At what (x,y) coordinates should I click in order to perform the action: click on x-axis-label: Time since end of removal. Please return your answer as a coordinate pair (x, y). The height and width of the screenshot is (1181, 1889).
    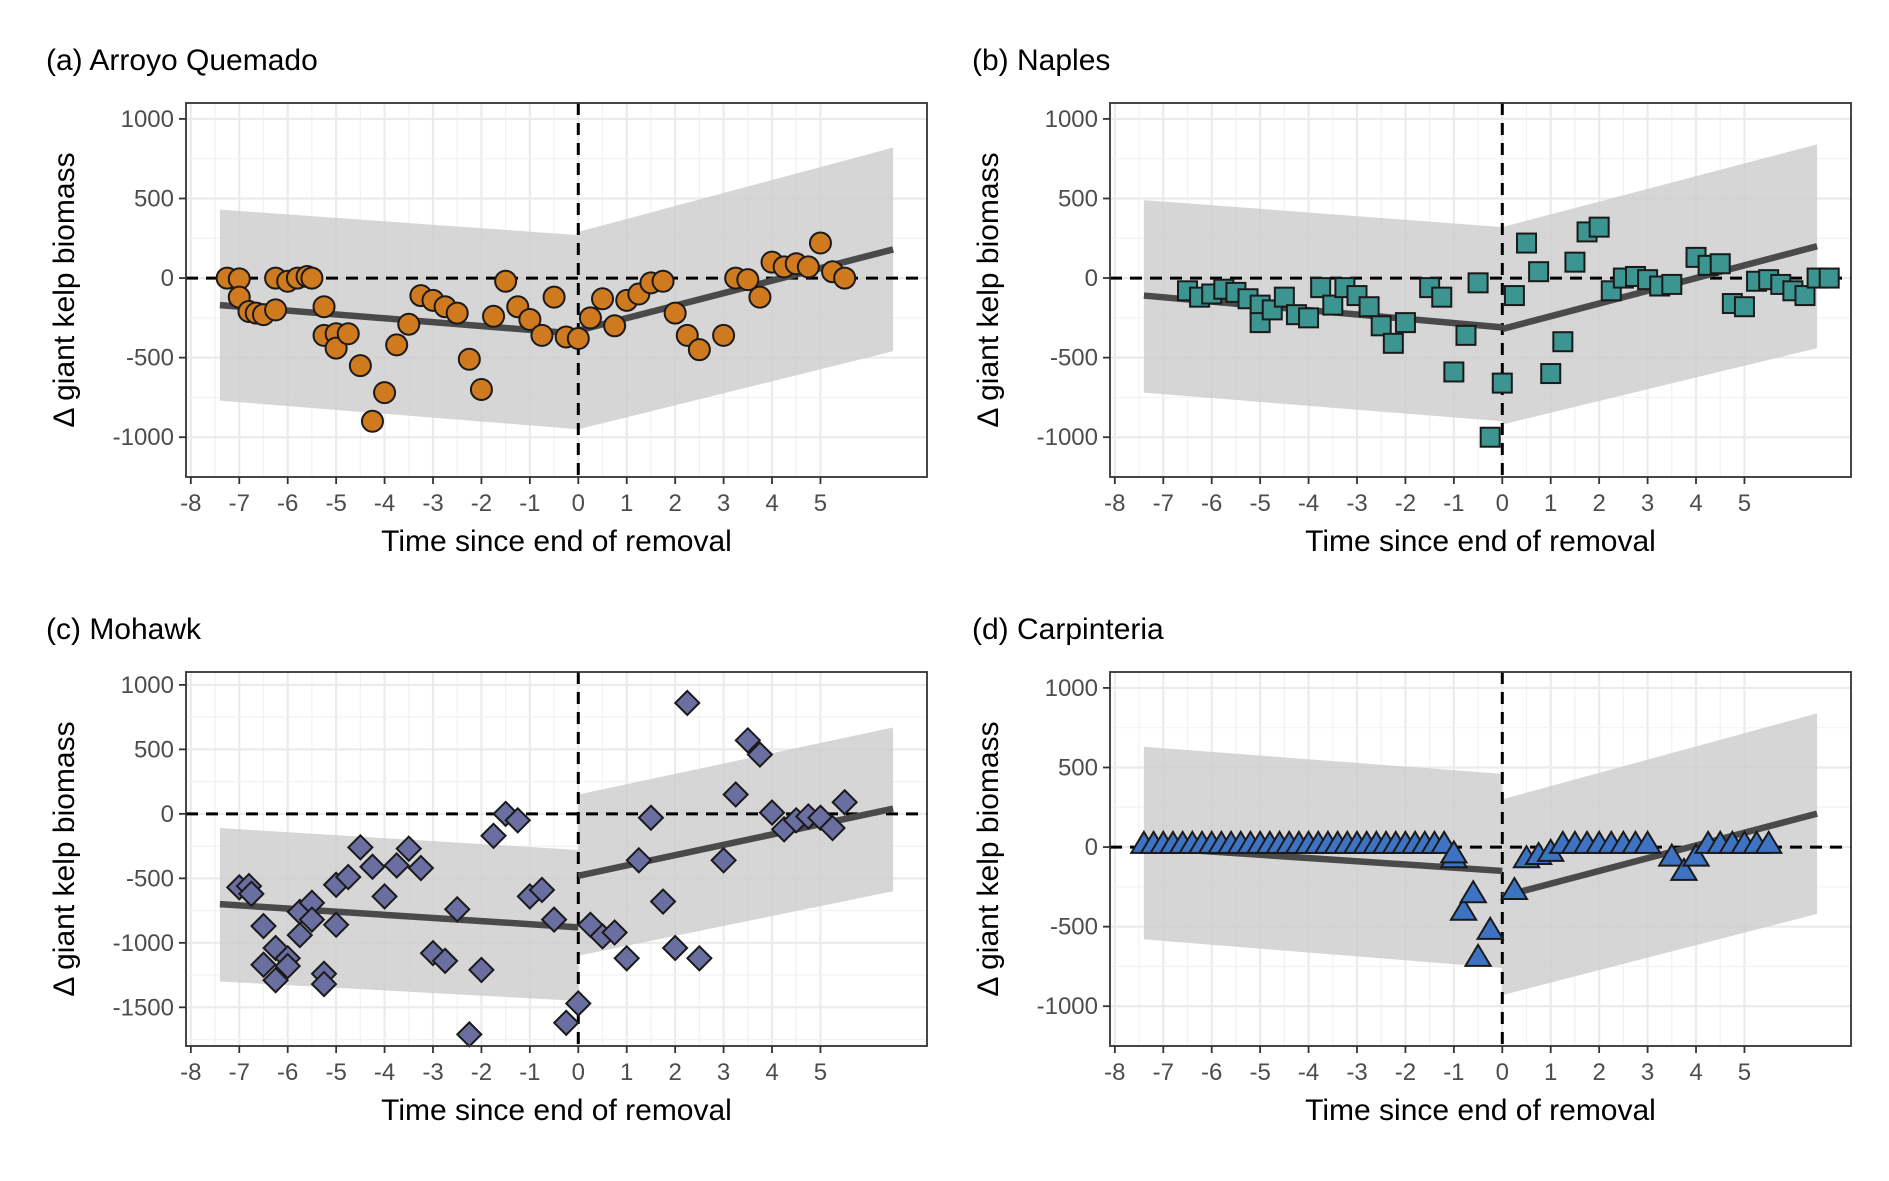
    Looking at the image, I should click on (556, 1110).